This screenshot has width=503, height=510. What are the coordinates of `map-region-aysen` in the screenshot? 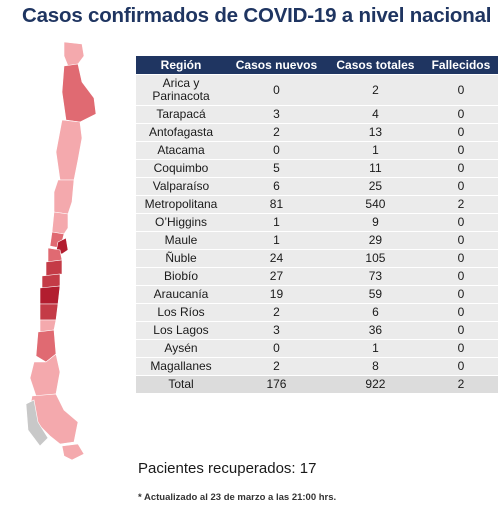 It's located at (45, 375).